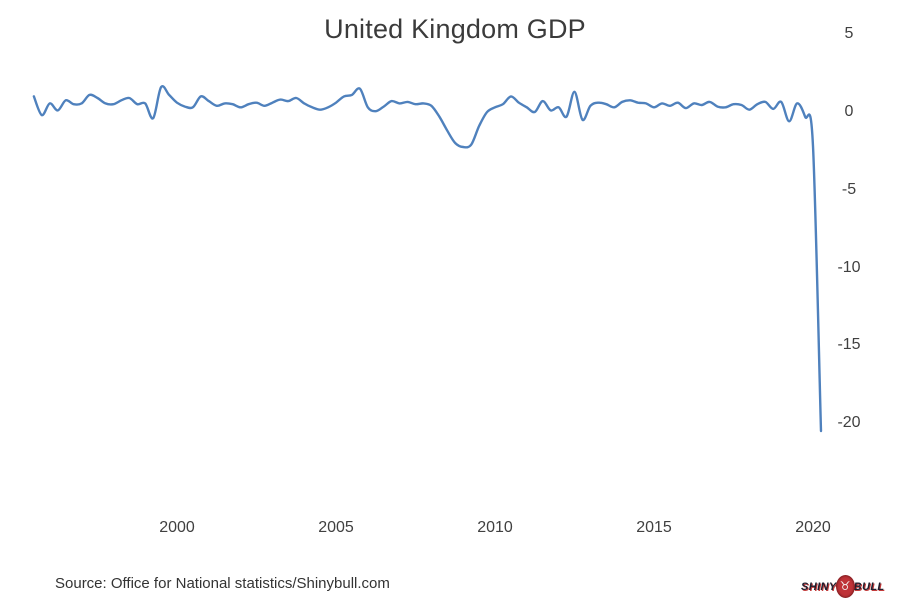  Describe the element at coordinates (849, 345) in the screenshot. I see `y-tick-label: -15` at that location.